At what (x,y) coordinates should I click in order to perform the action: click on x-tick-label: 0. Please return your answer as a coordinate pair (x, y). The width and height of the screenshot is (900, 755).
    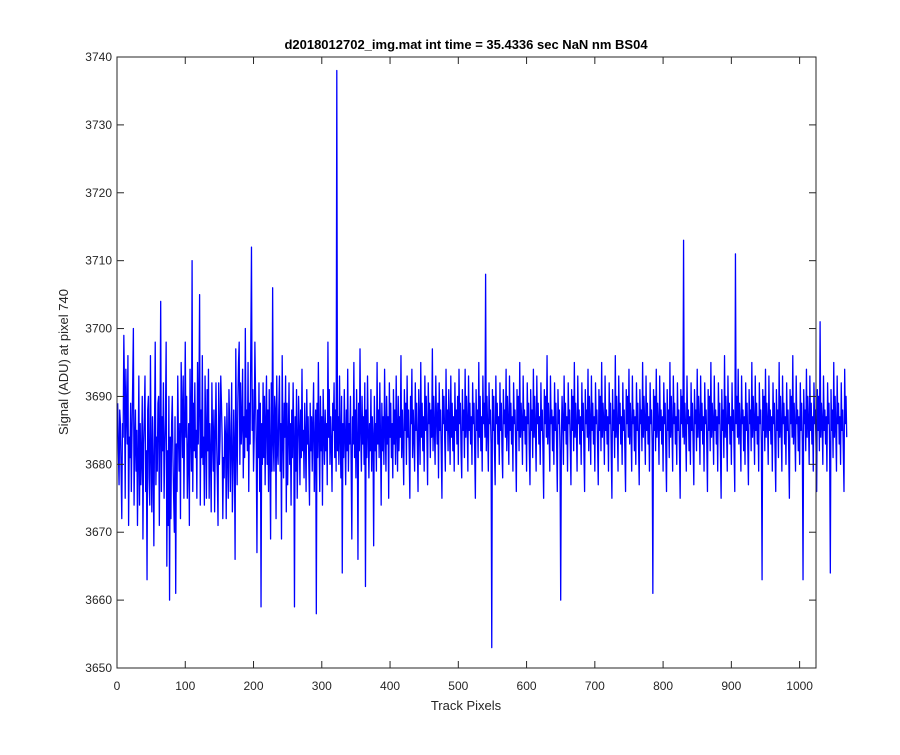
    Looking at the image, I should click on (117, 686).